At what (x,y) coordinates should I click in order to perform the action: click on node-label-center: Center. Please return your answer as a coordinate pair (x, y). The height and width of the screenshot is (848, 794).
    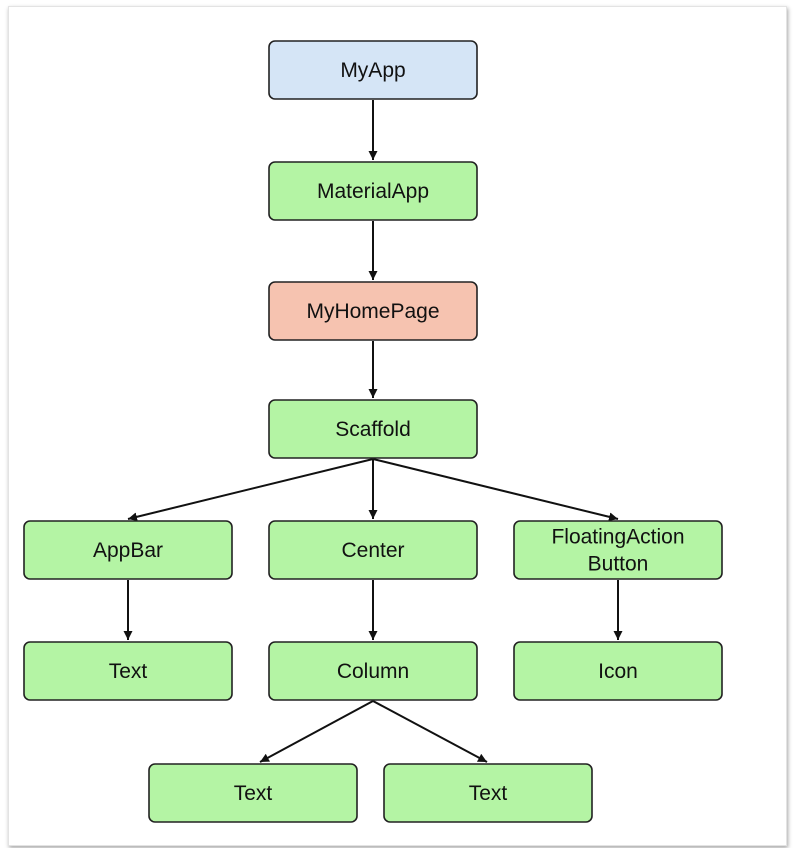
    Looking at the image, I should click on (372, 550).